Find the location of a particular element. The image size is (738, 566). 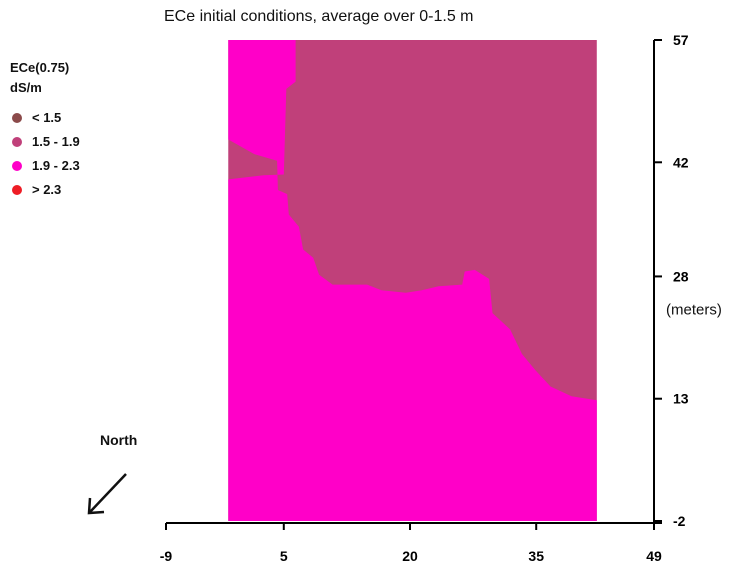

x-tick-label: 49 is located at coordinates (654, 556).